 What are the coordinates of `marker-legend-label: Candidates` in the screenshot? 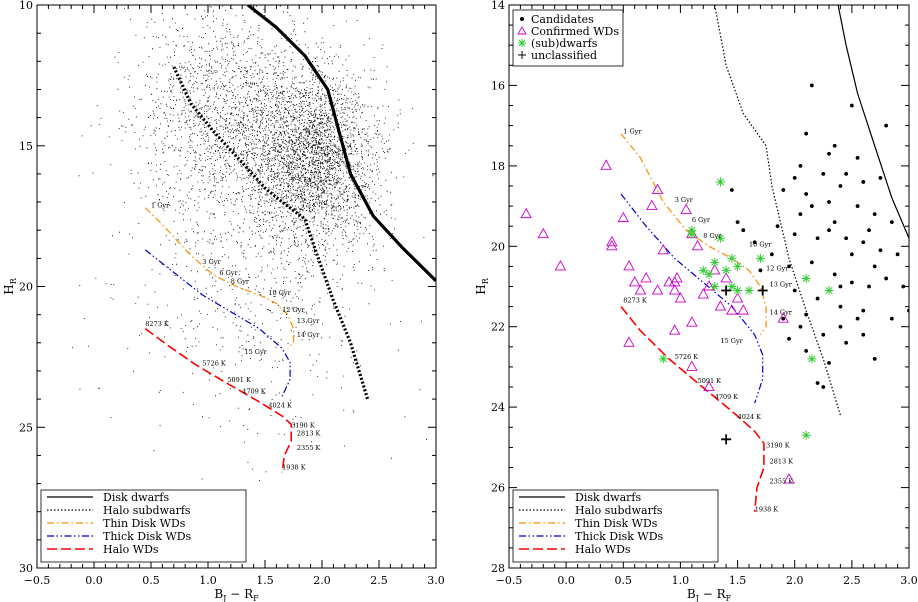 It's located at (562, 19).